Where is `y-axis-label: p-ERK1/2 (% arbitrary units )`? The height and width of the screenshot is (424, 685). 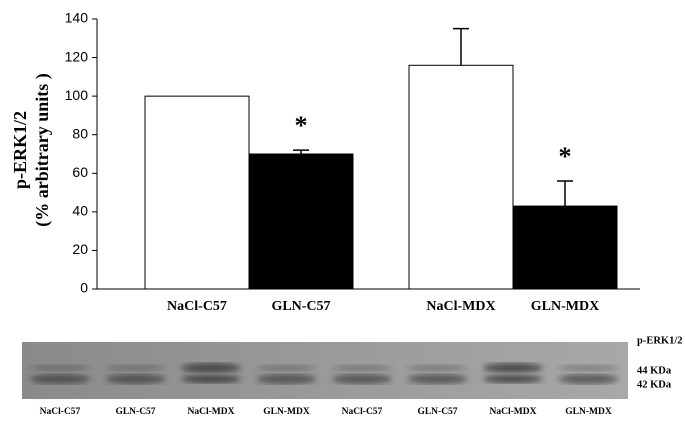 y-axis-label: p-ERK1/2 (% arbitrary units ) is located at coordinates (31, 149).